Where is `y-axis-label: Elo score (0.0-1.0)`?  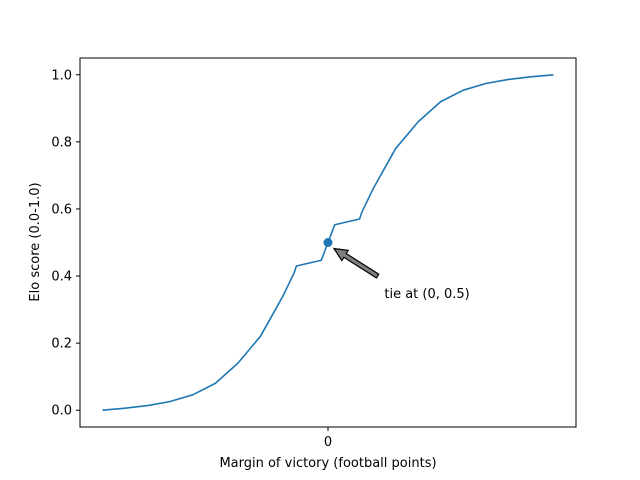 y-axis-label: Elo score (0.0-1.0) is located at coordinates (35, 241).